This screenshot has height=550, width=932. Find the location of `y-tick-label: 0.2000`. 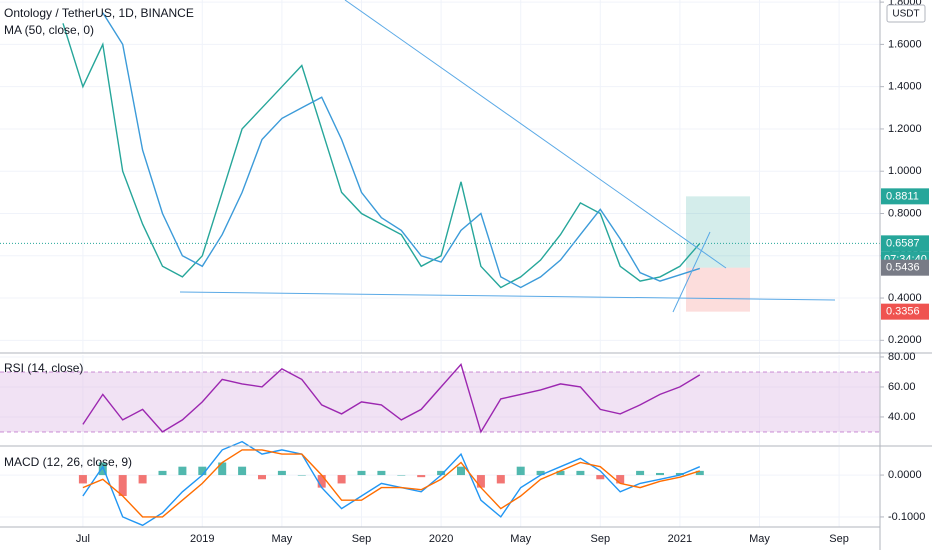

y-tick-label: 0.2000 is located at coordinates (905, 340).